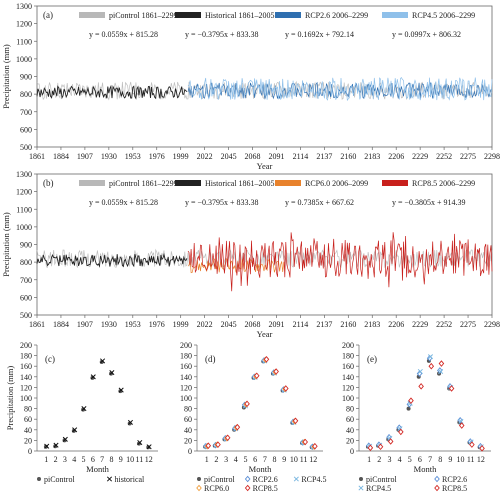  What do you see at coordinates (26, 356) in the screenshot?
I see `y-tick-label: 180` at bounding box center [26, 356].